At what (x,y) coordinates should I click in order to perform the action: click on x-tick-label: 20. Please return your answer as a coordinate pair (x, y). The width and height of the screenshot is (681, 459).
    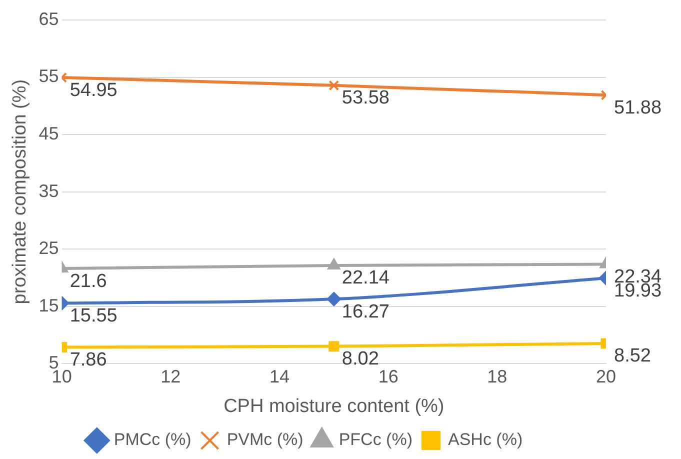
    Looking at the image, I should click on (606, 376).